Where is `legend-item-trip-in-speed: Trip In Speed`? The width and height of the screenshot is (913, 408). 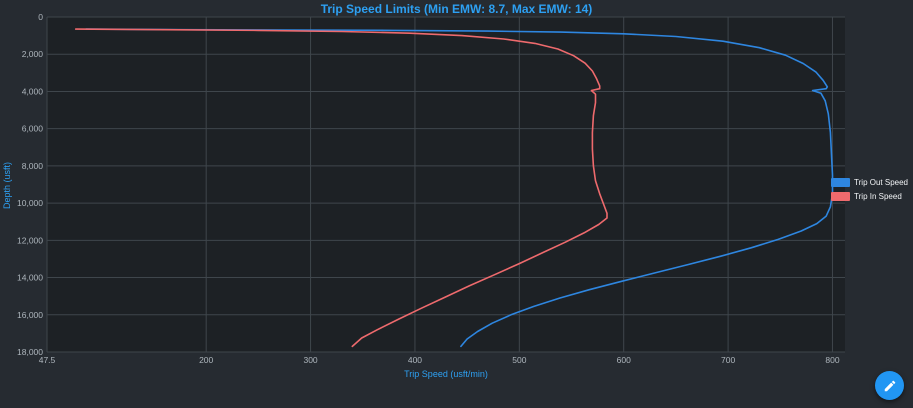 legend-item-trip-in-speed: Trip In Speed is located at coordinates (869, 196).